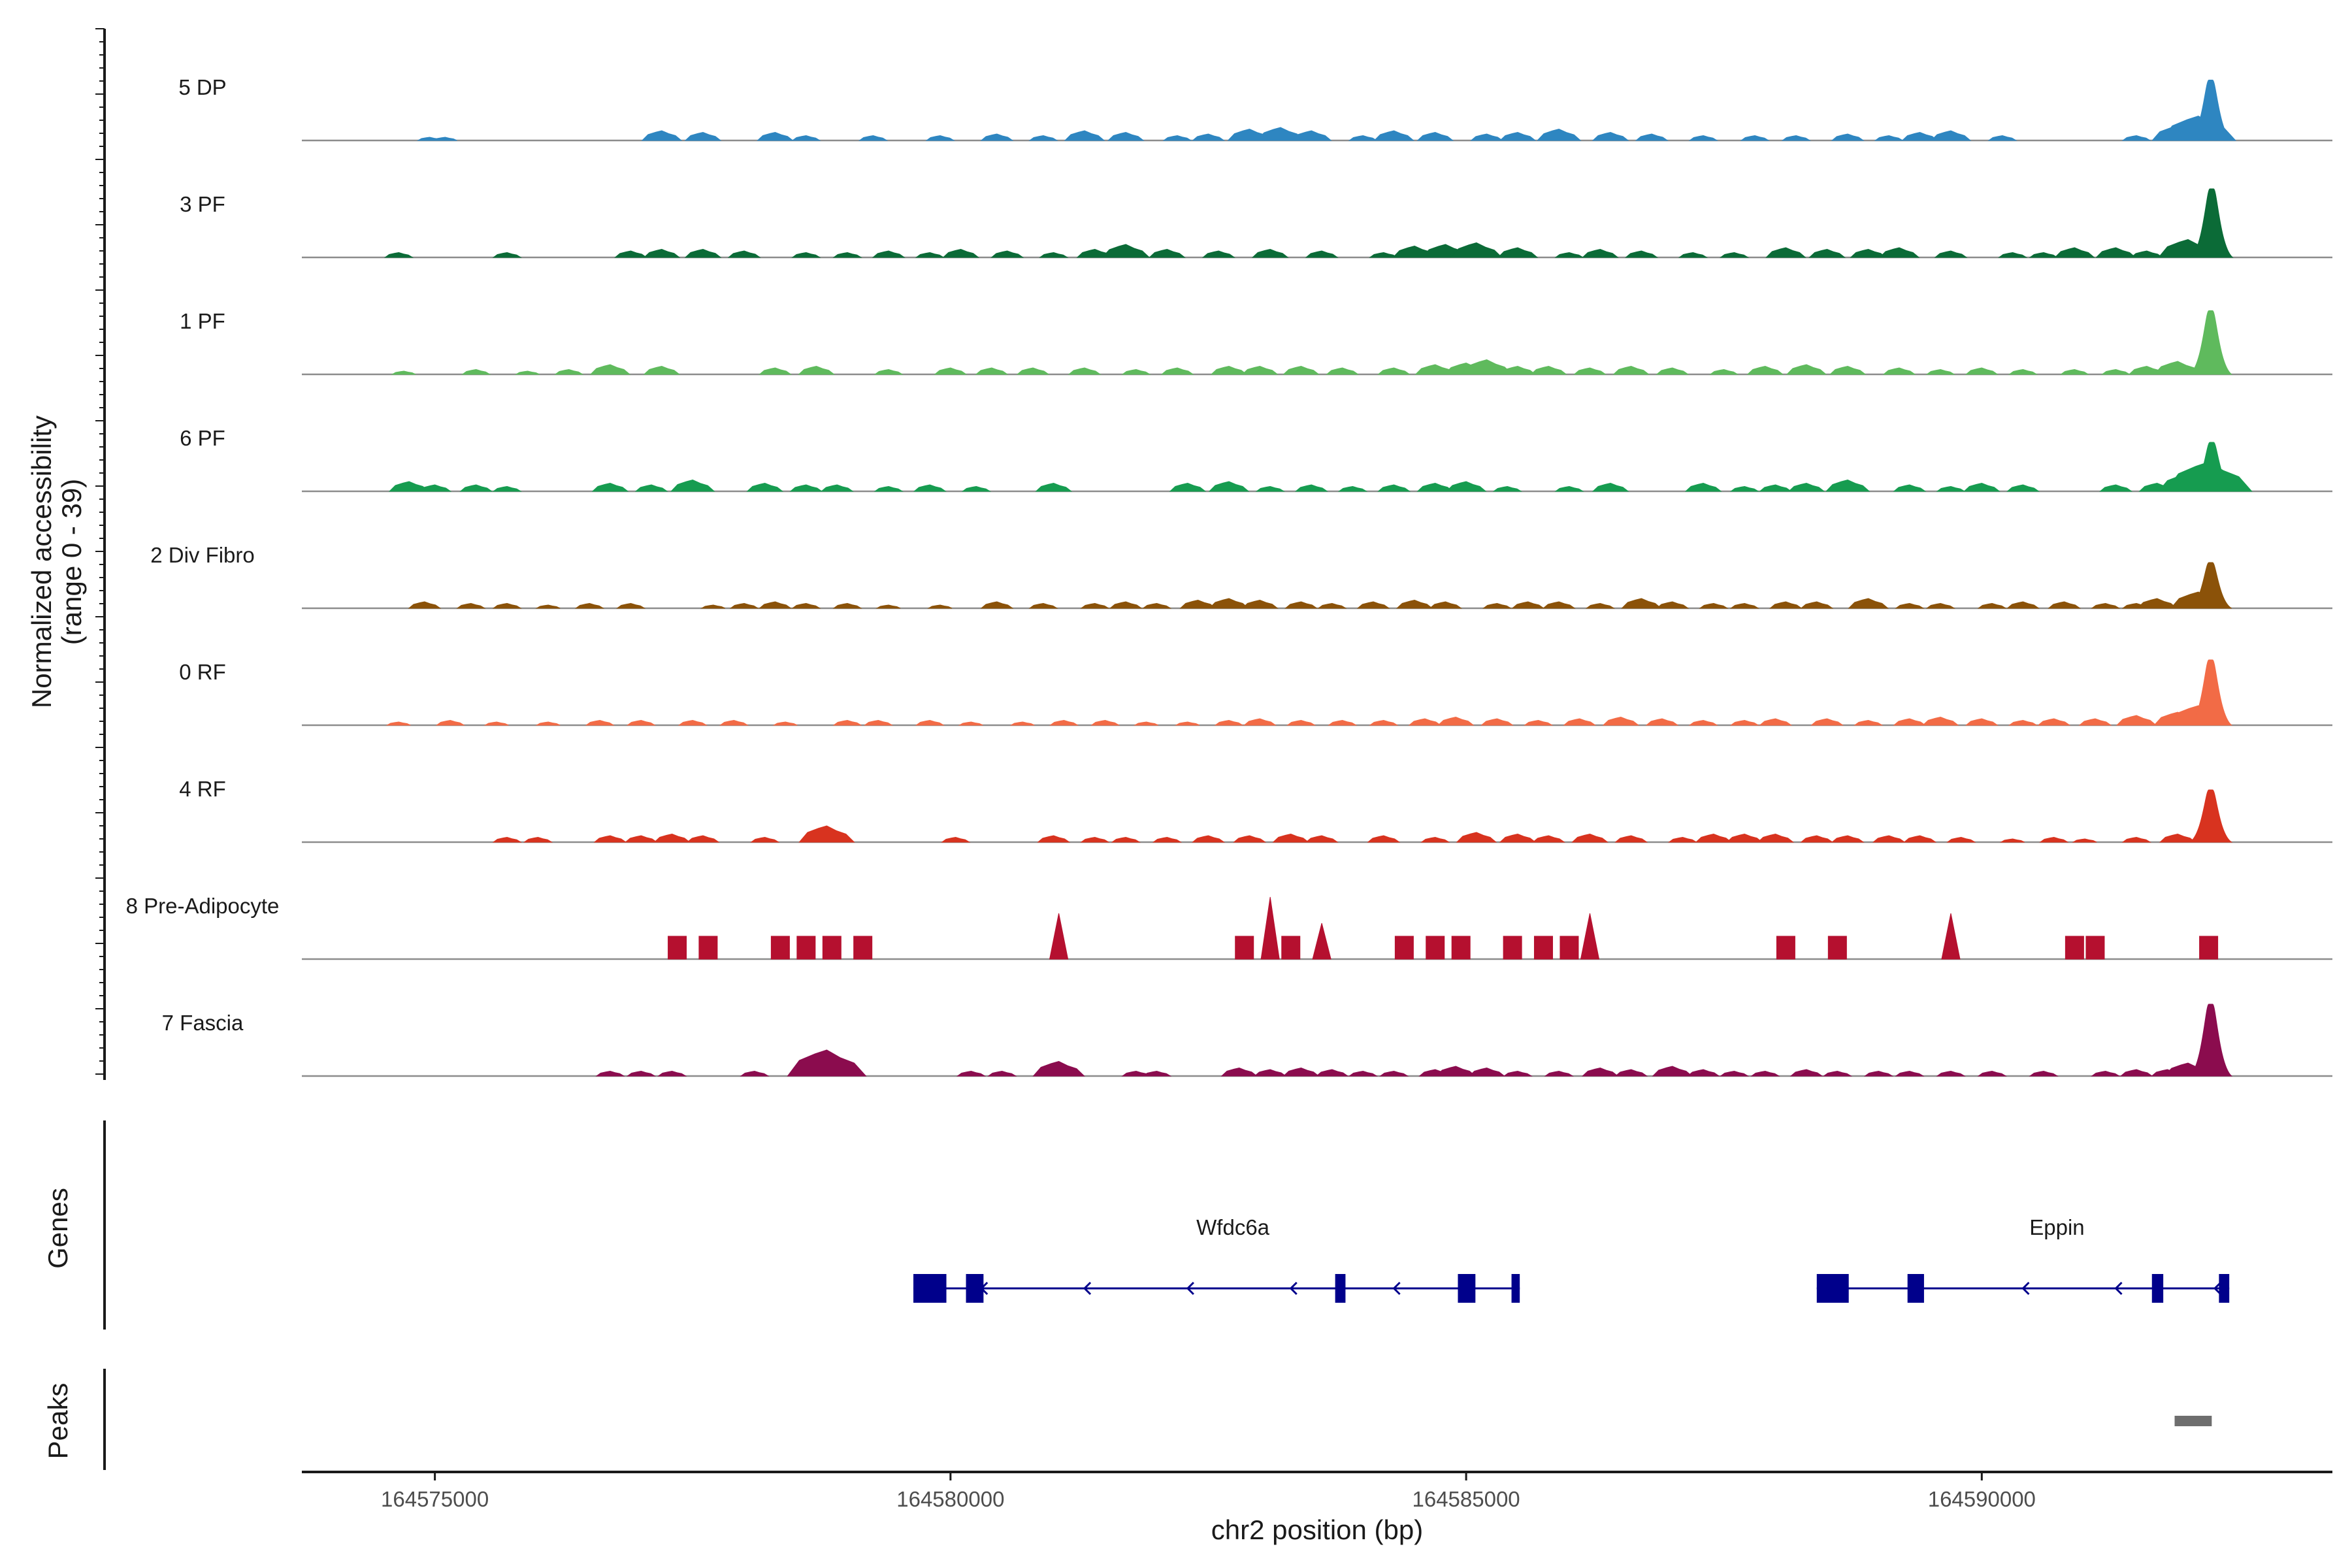 The width and height of the screenshot is (2352, 1568). What do you see at coordinates (202, 789) in the screenshot?
I see `track-label: 4 RF` at bounding box center [202, 789].